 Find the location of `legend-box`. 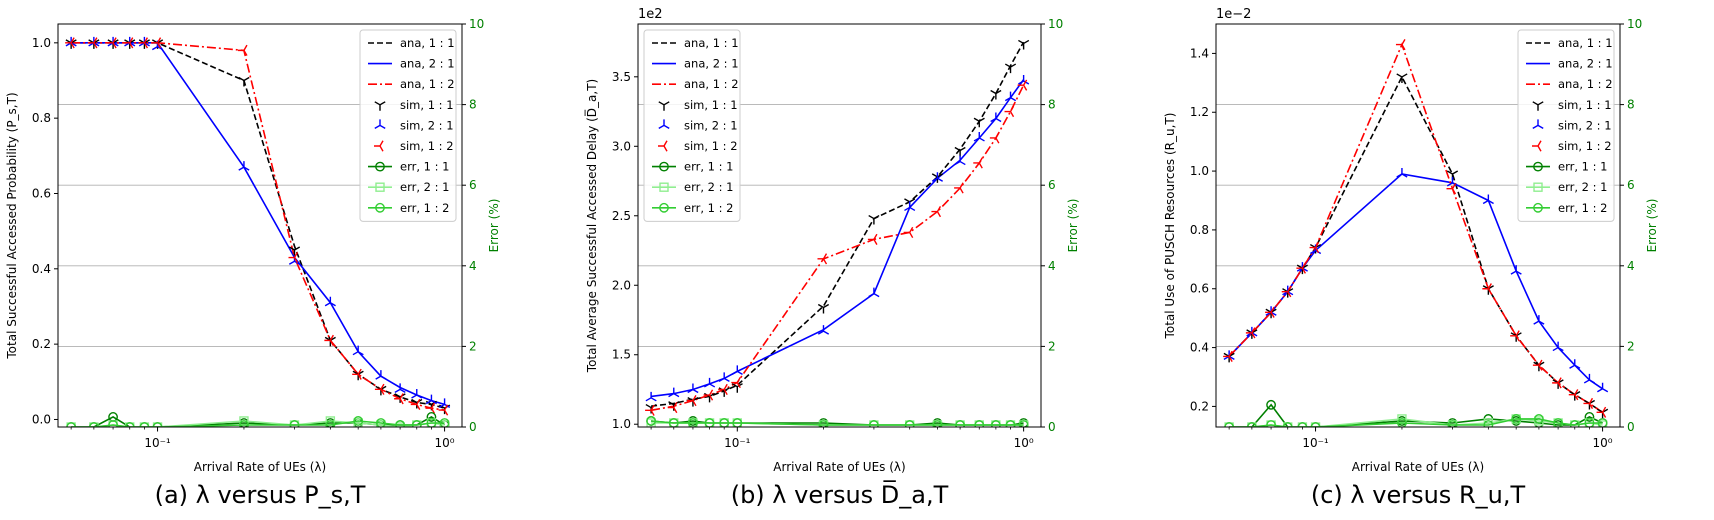

legend-box is located at coordinates (1566, 125).